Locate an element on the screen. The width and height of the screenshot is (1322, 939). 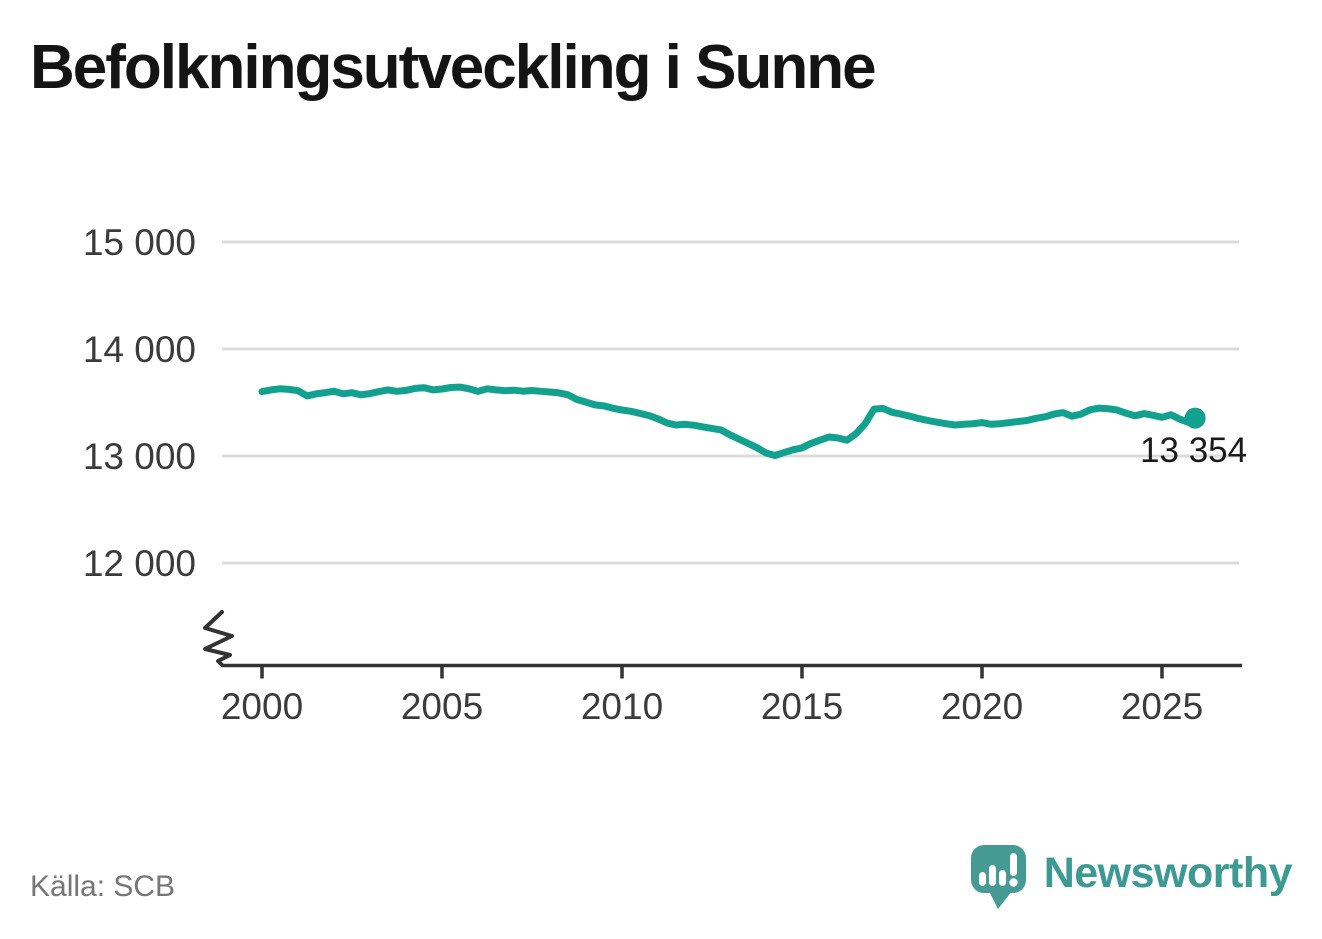
y-tick-label: 13 000 is located at coordinates (139, 456).